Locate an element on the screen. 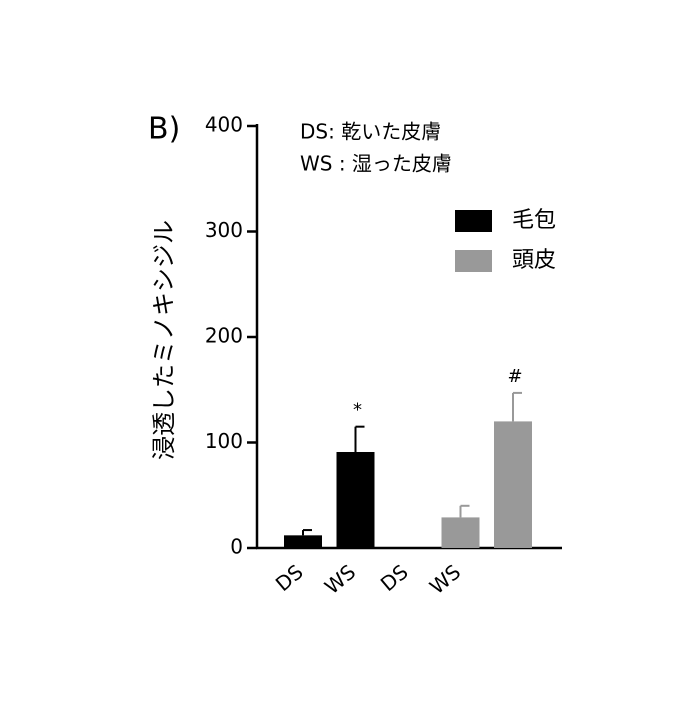 This screenshot has width=700, height=704. legend-label: 毛包 is located at coordinates (534, 220).